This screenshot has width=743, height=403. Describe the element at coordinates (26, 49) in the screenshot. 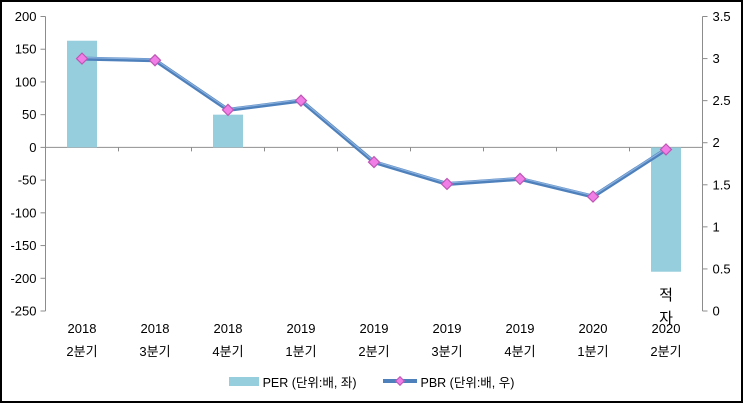

I see `left-axis-tick-label: 150` at that location.